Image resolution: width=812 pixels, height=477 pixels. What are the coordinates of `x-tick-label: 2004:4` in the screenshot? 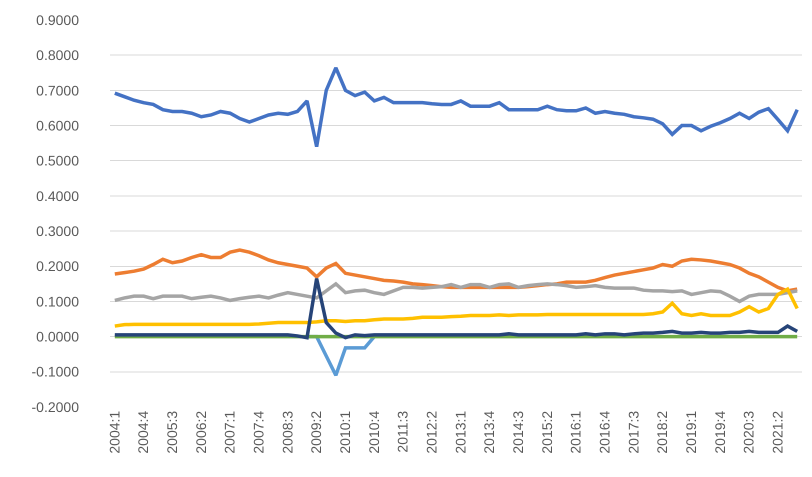 It's located at (143, 432).